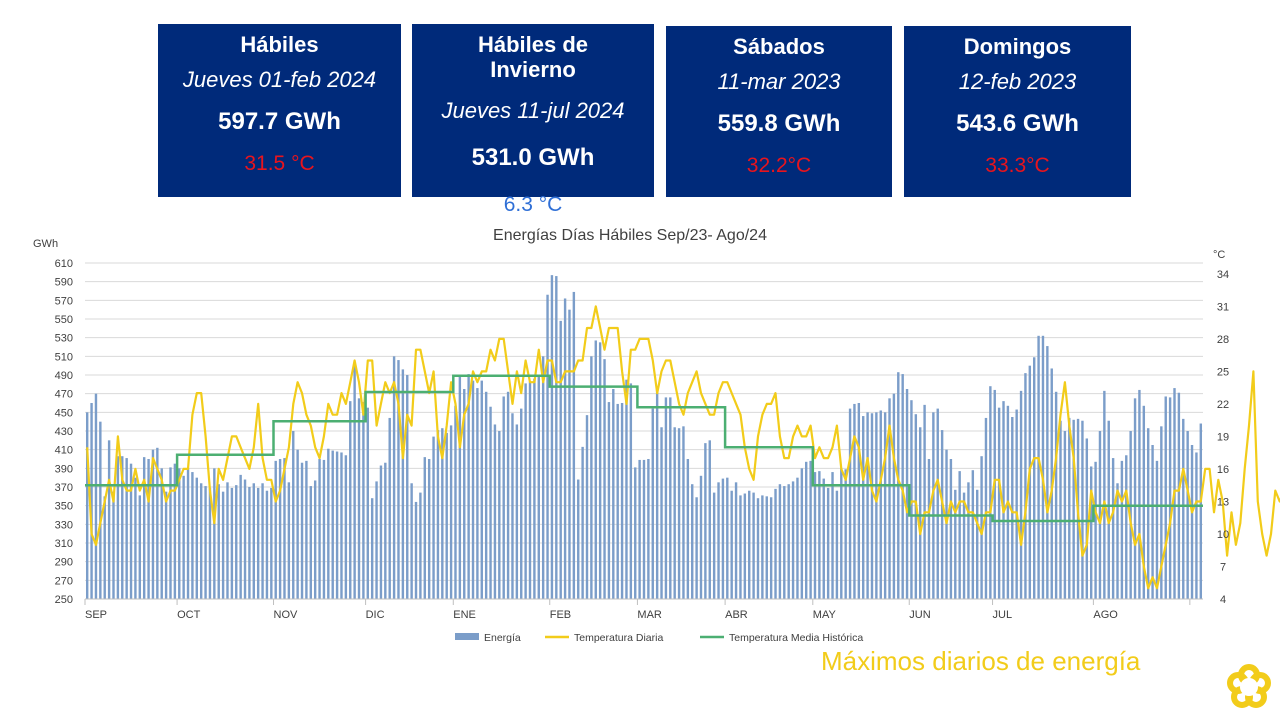 This screenshot has width=1280, height=720. I want to click on footer-note: Máximos diarios de energía, so click(981, 661).